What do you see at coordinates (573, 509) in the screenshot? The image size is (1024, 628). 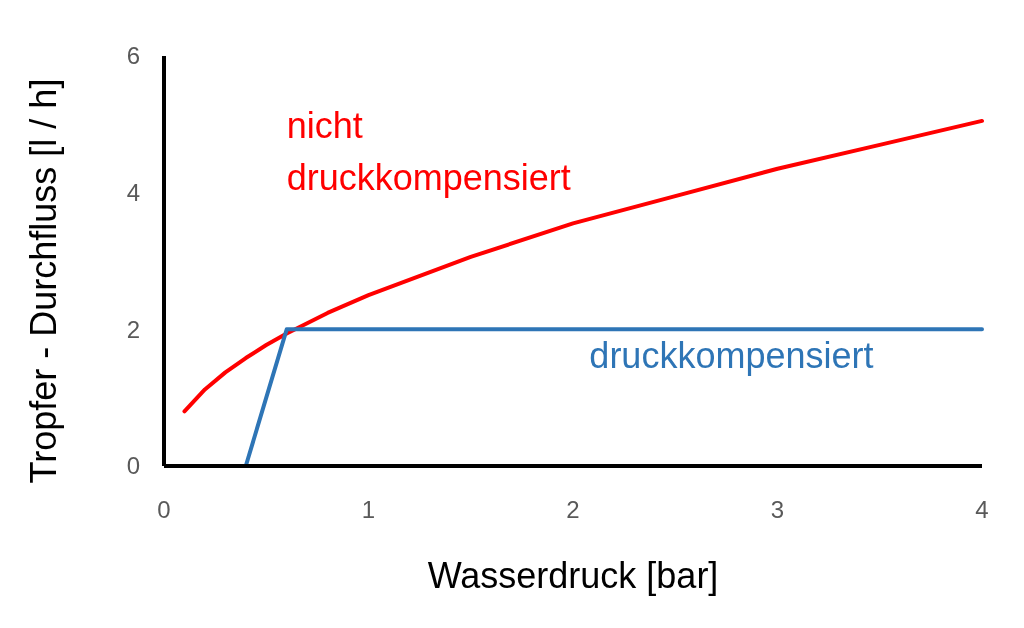 I see `x-tick-label: 2` at bounding box center [573, 509].